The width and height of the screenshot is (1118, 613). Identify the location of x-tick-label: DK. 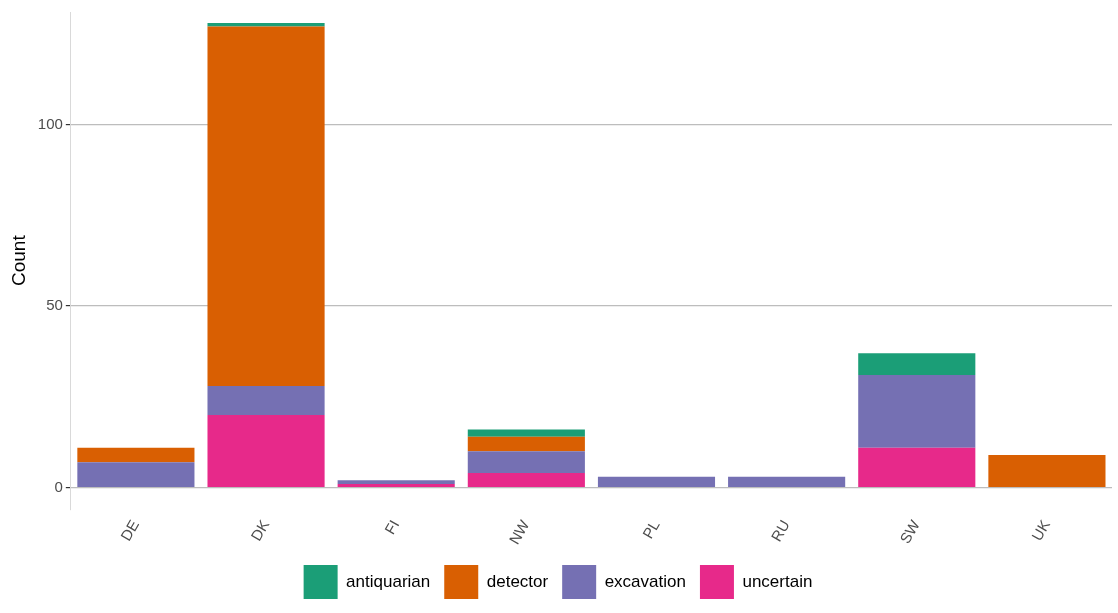
(260, 530).